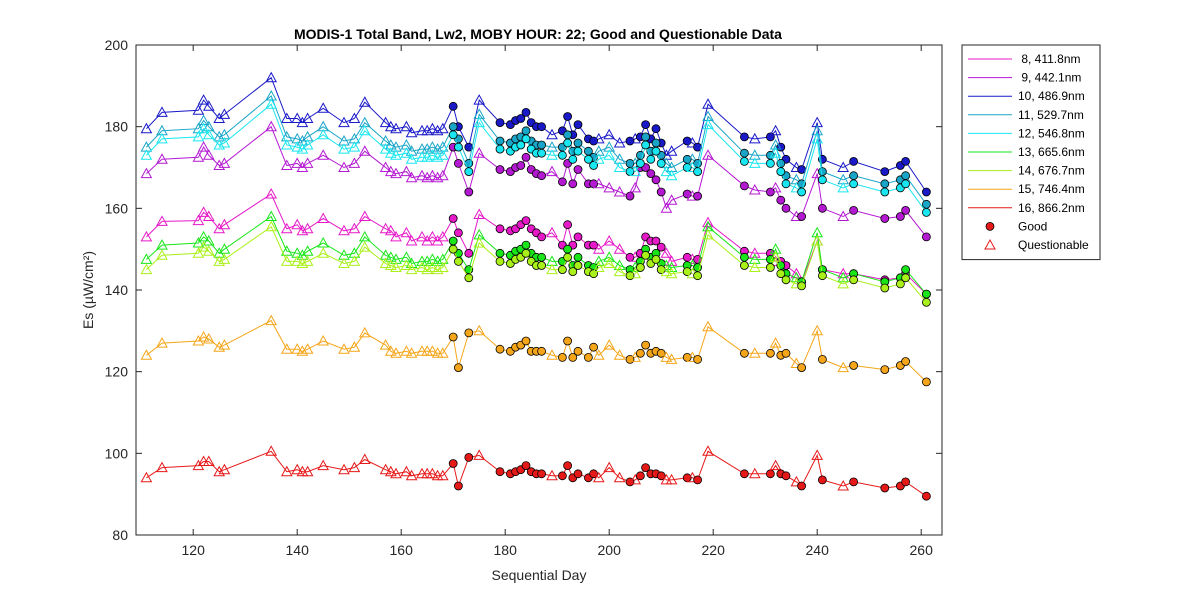 The image size is (1200, 600). I want to click on x-tick-label: 140, so click(298, 550).